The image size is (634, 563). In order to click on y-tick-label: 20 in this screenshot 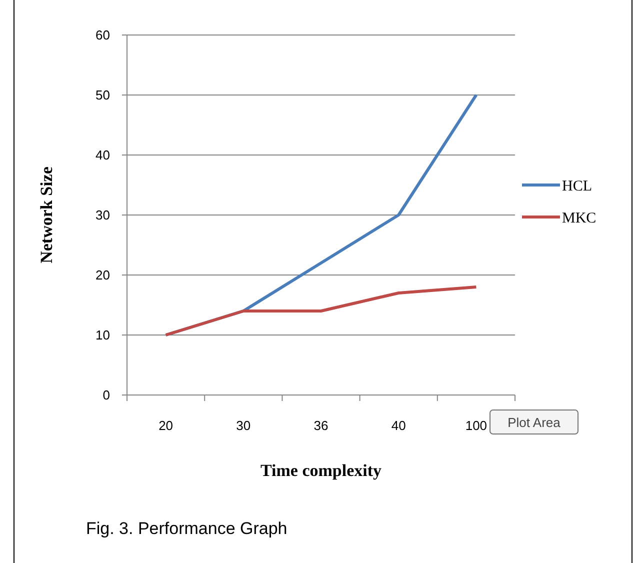, I will do `click(103, 275)`.